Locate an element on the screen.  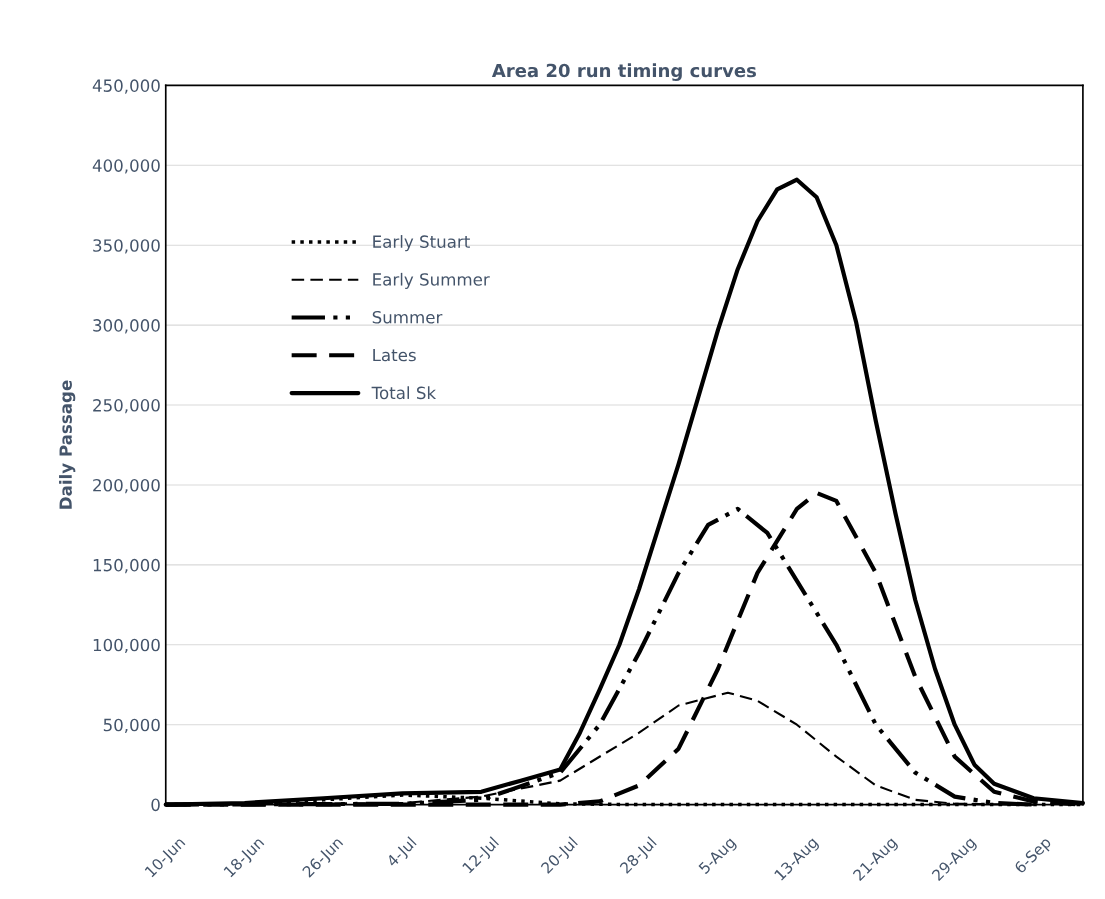
legend-label: Early Summer is located at coordinates (431, 280).